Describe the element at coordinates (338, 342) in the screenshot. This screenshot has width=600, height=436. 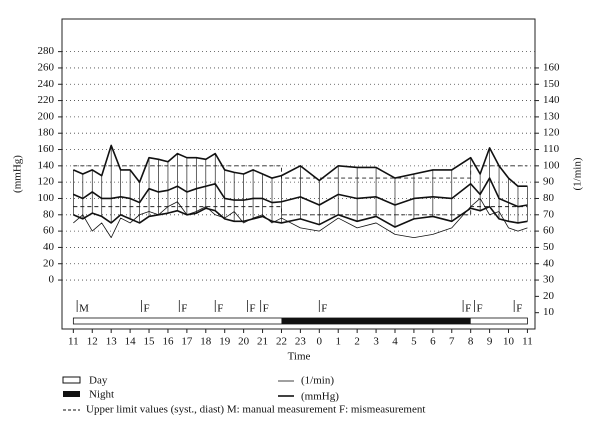
I see `x-tick-label: 1` at that location.